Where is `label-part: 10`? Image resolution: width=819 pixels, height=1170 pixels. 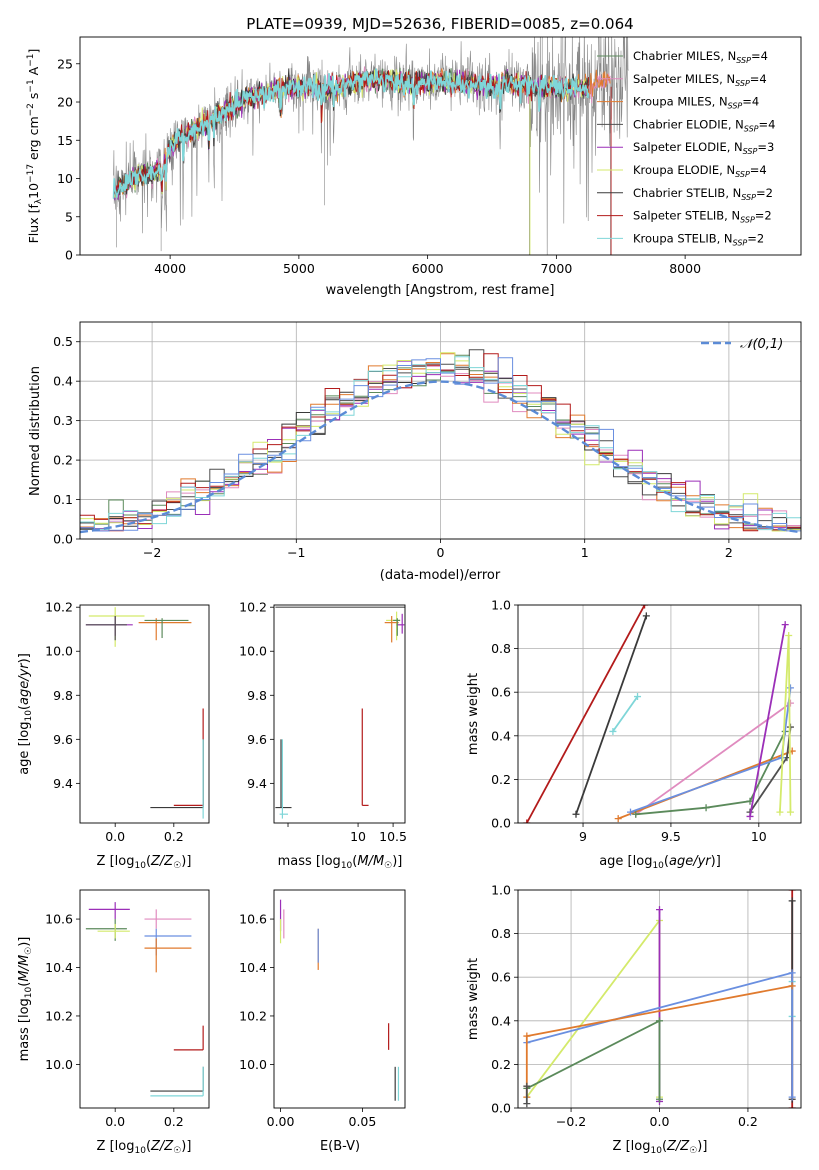
label-part: 10 is located at coordinates (29, 716).